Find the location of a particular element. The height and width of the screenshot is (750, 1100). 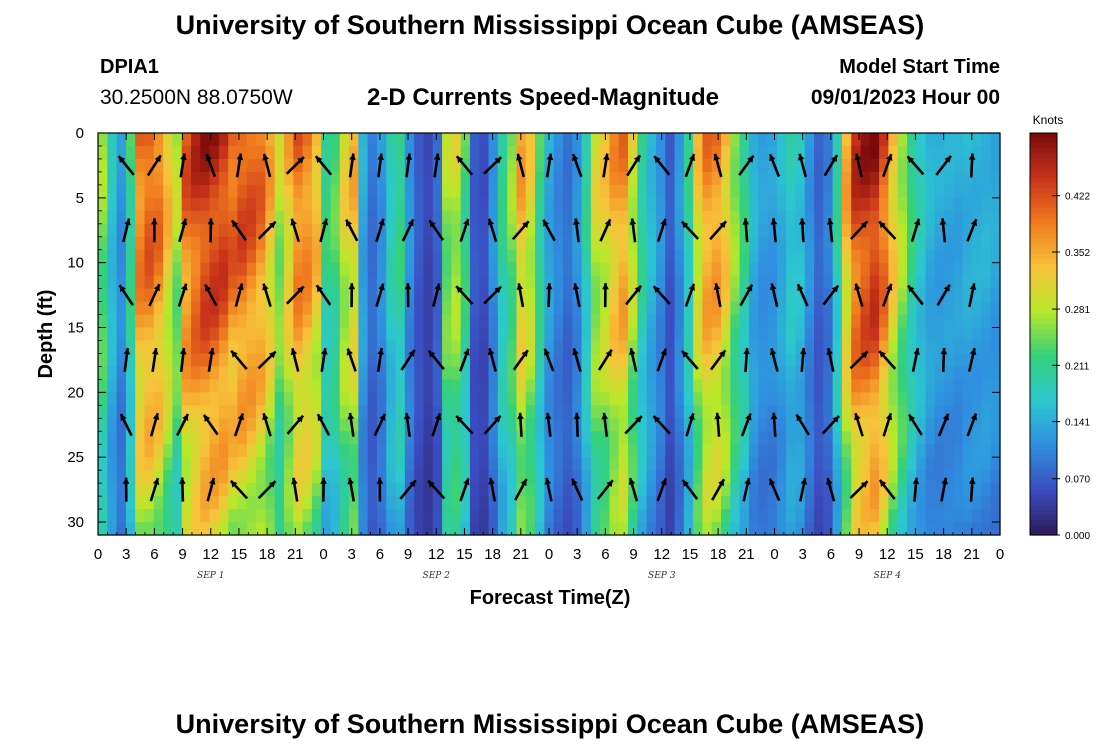

x-tick-label: 21 is located at coordinates (746, 554).